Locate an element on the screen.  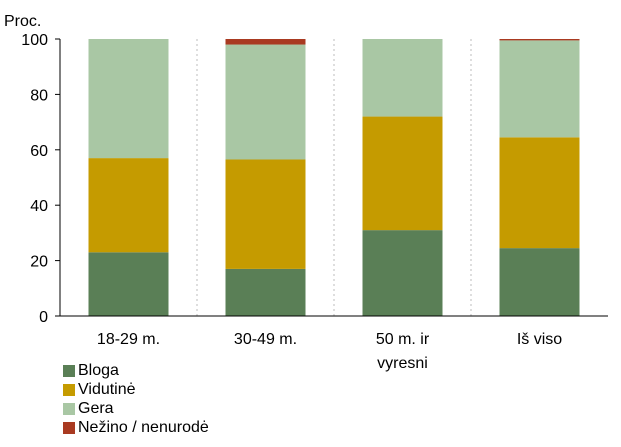
legend-item: Bloga is located at coordinates (136, 370).